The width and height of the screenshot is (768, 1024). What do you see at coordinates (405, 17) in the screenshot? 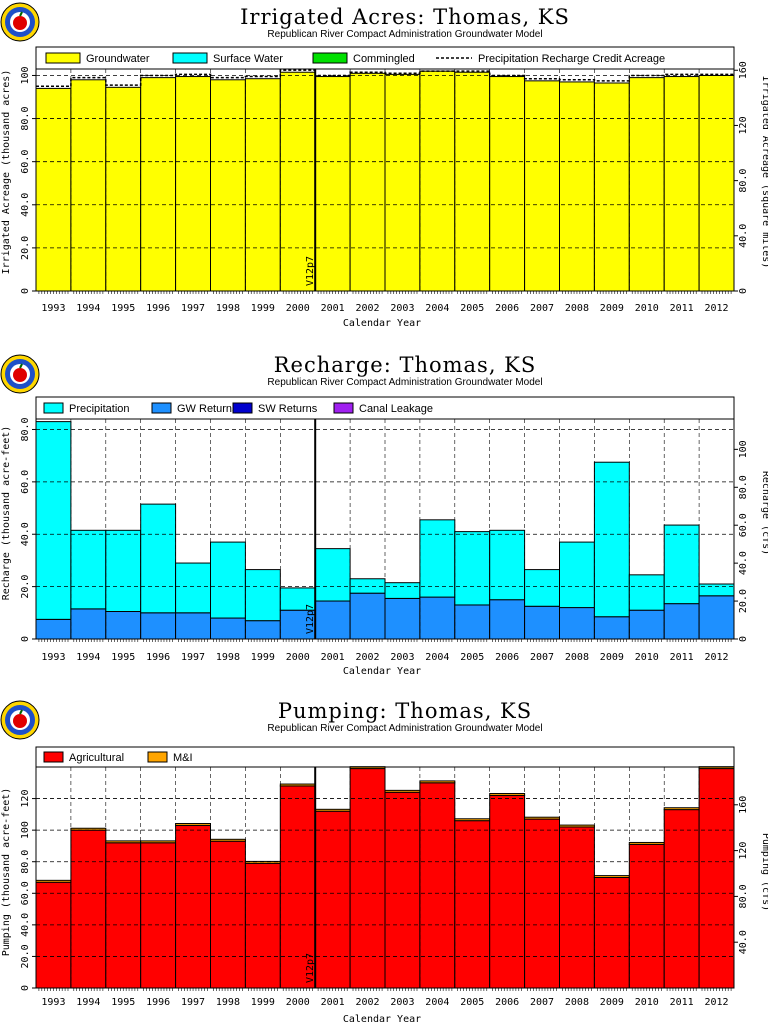
I see `chart-title: Irrigated Acres: Thomas, KS` at bounding box center [405, 17].